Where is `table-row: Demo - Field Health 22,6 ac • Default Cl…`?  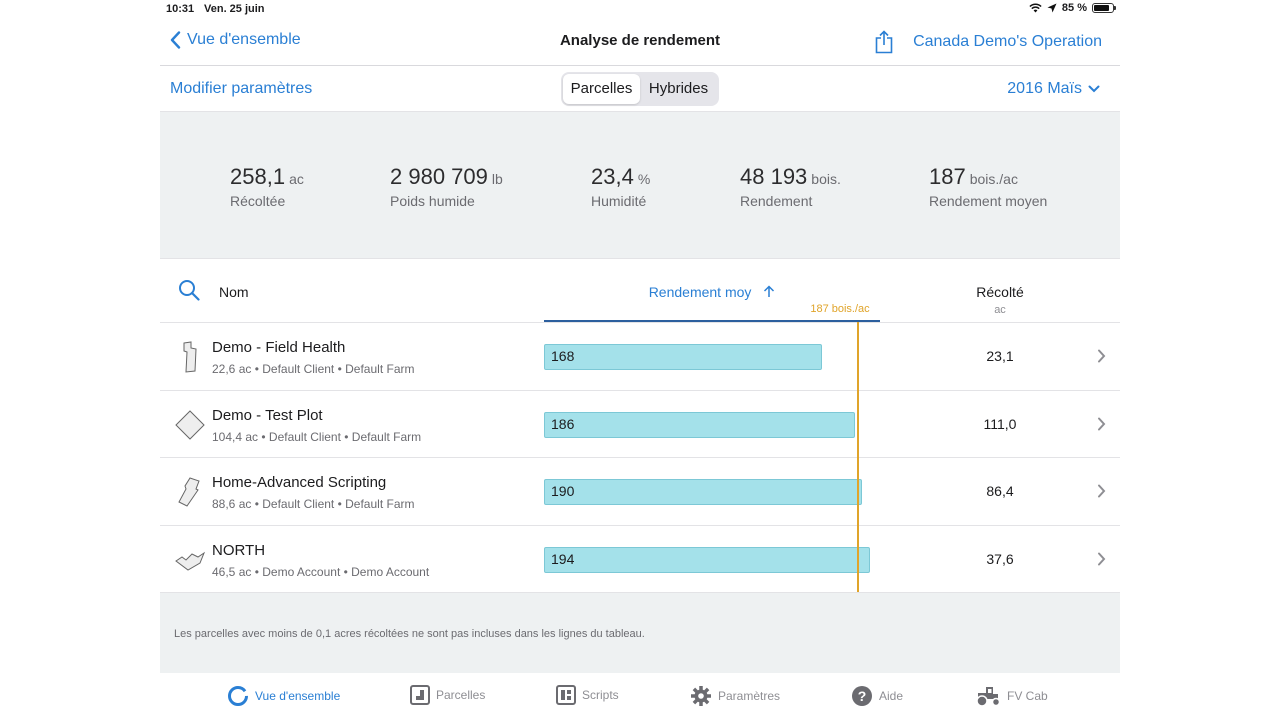
table-row: Demo - Field Health 22,6 ac • Default Cl… is located at coordinates (640, 357).